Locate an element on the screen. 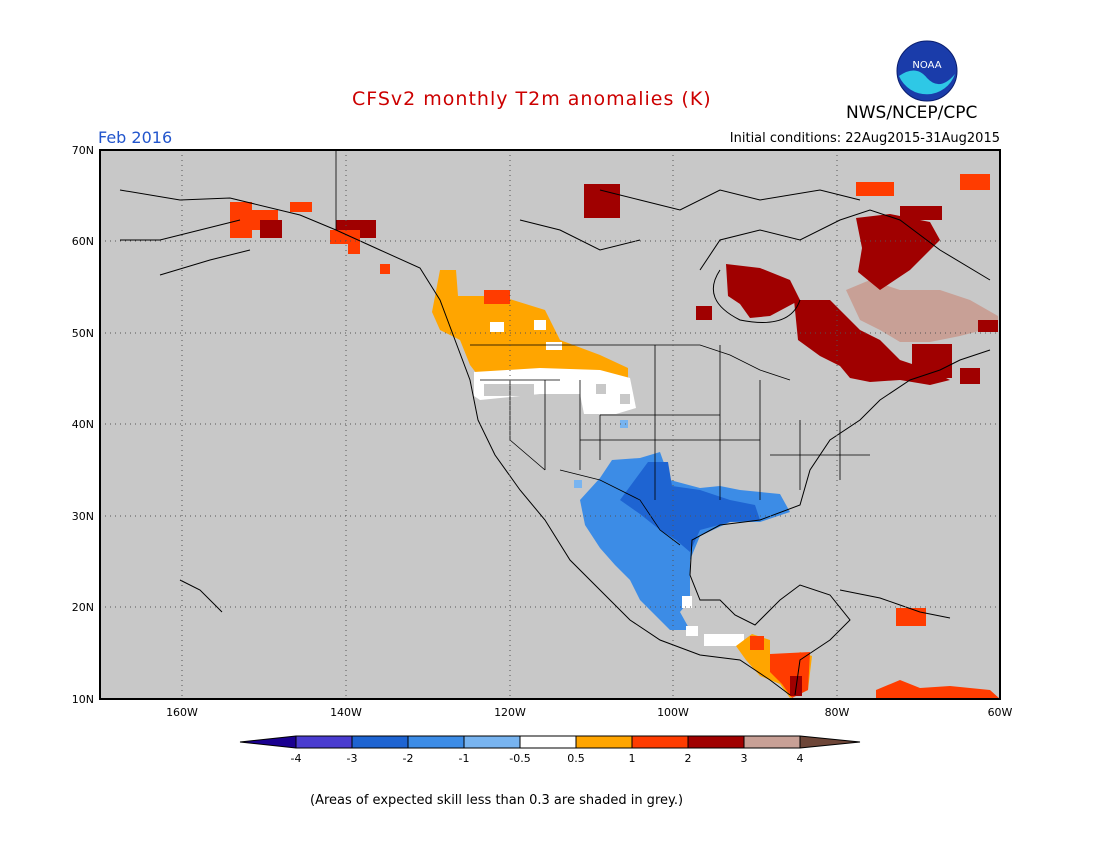  lon-label-60w: 60W is located at coordinates (1000, 712).